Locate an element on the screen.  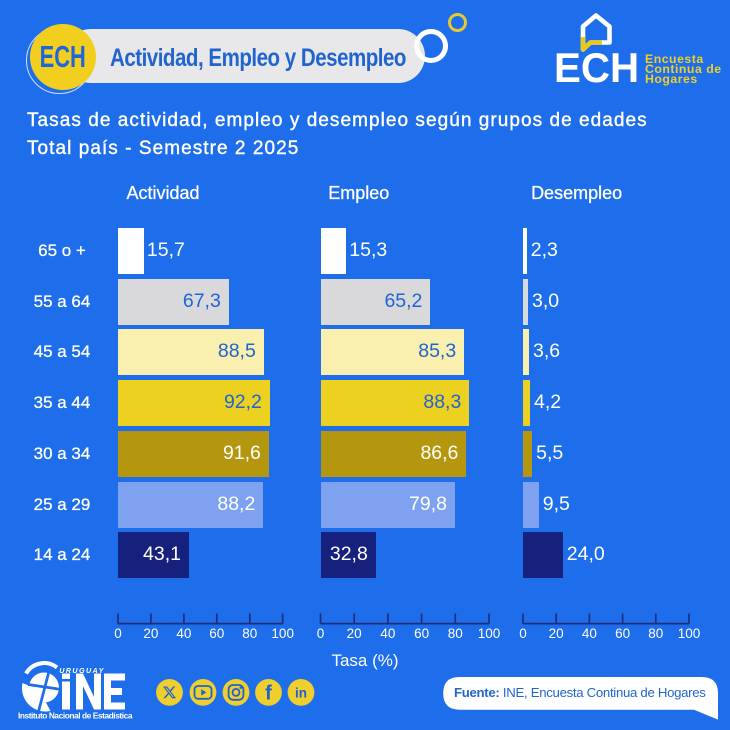
svg-text: f is located at coordinates (268, 694).